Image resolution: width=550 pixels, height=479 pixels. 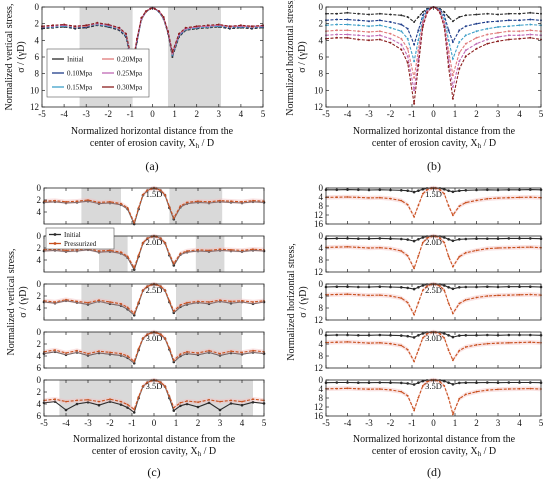 I want to click on series-band, so click(x=154, y=394).